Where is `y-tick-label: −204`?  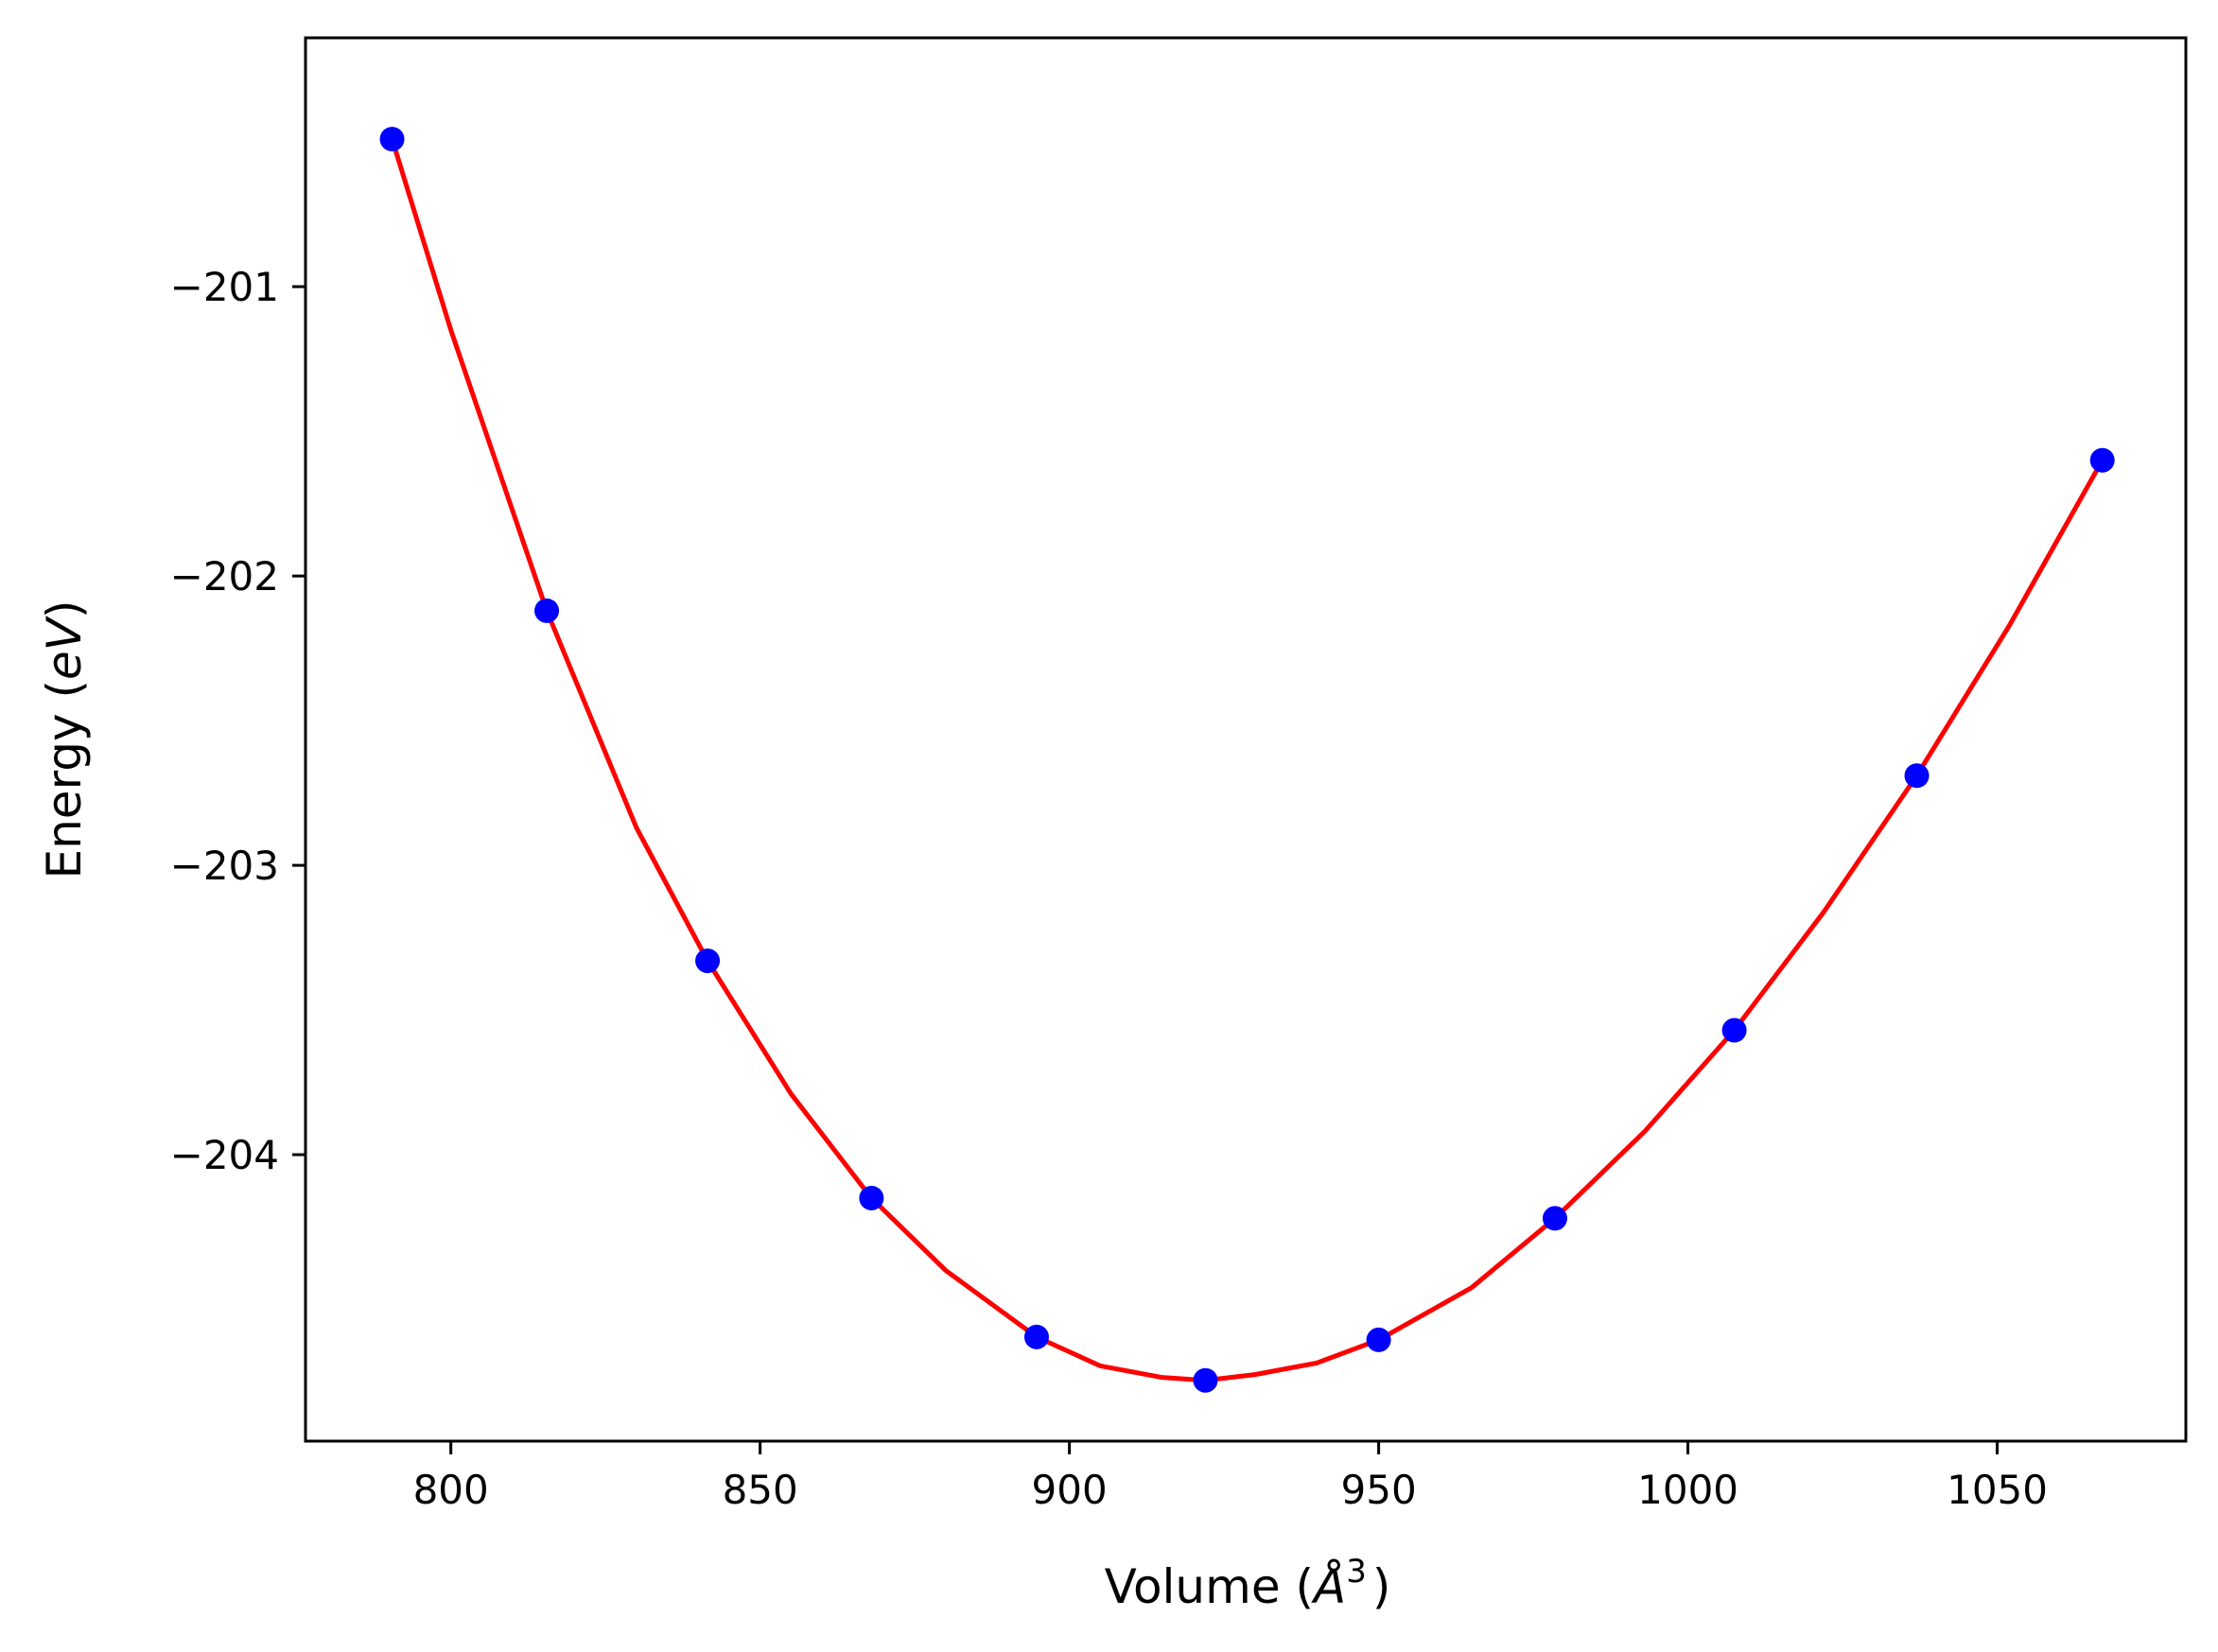
y-tick-label: −204 is located at coordinates (224, 1155).